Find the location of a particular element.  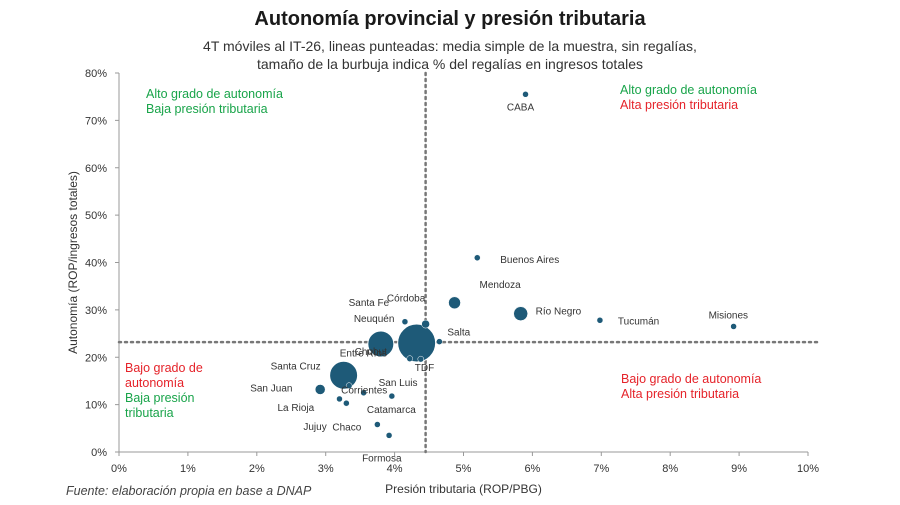

y-tick-label: 30% is located at coordinates (96, 311).